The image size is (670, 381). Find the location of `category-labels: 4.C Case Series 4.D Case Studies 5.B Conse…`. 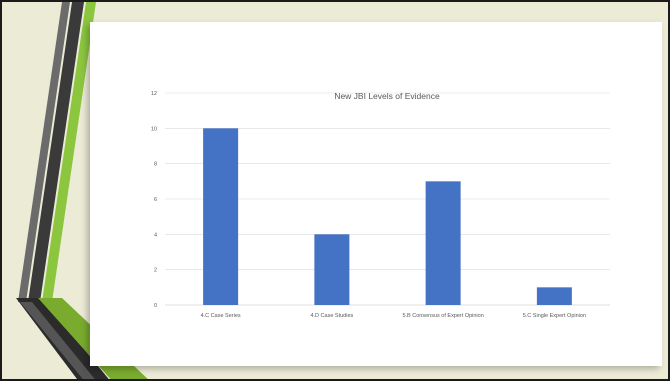

category-labels: 4.C Case Series 4.D Case Studies 5.B Conse… is located at coordinates (393, 316).